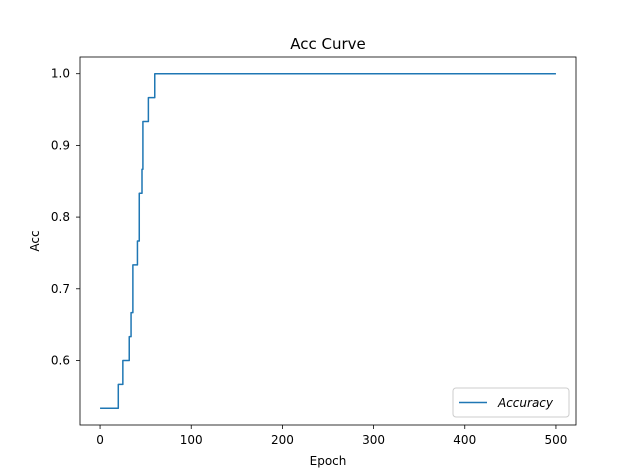 The height and width of the screenshot is (476, 640). What do you see at coordinates (35, 240) in the screenshot?
I see `y-axis-label: Acc` at bounding box center [35, 240].